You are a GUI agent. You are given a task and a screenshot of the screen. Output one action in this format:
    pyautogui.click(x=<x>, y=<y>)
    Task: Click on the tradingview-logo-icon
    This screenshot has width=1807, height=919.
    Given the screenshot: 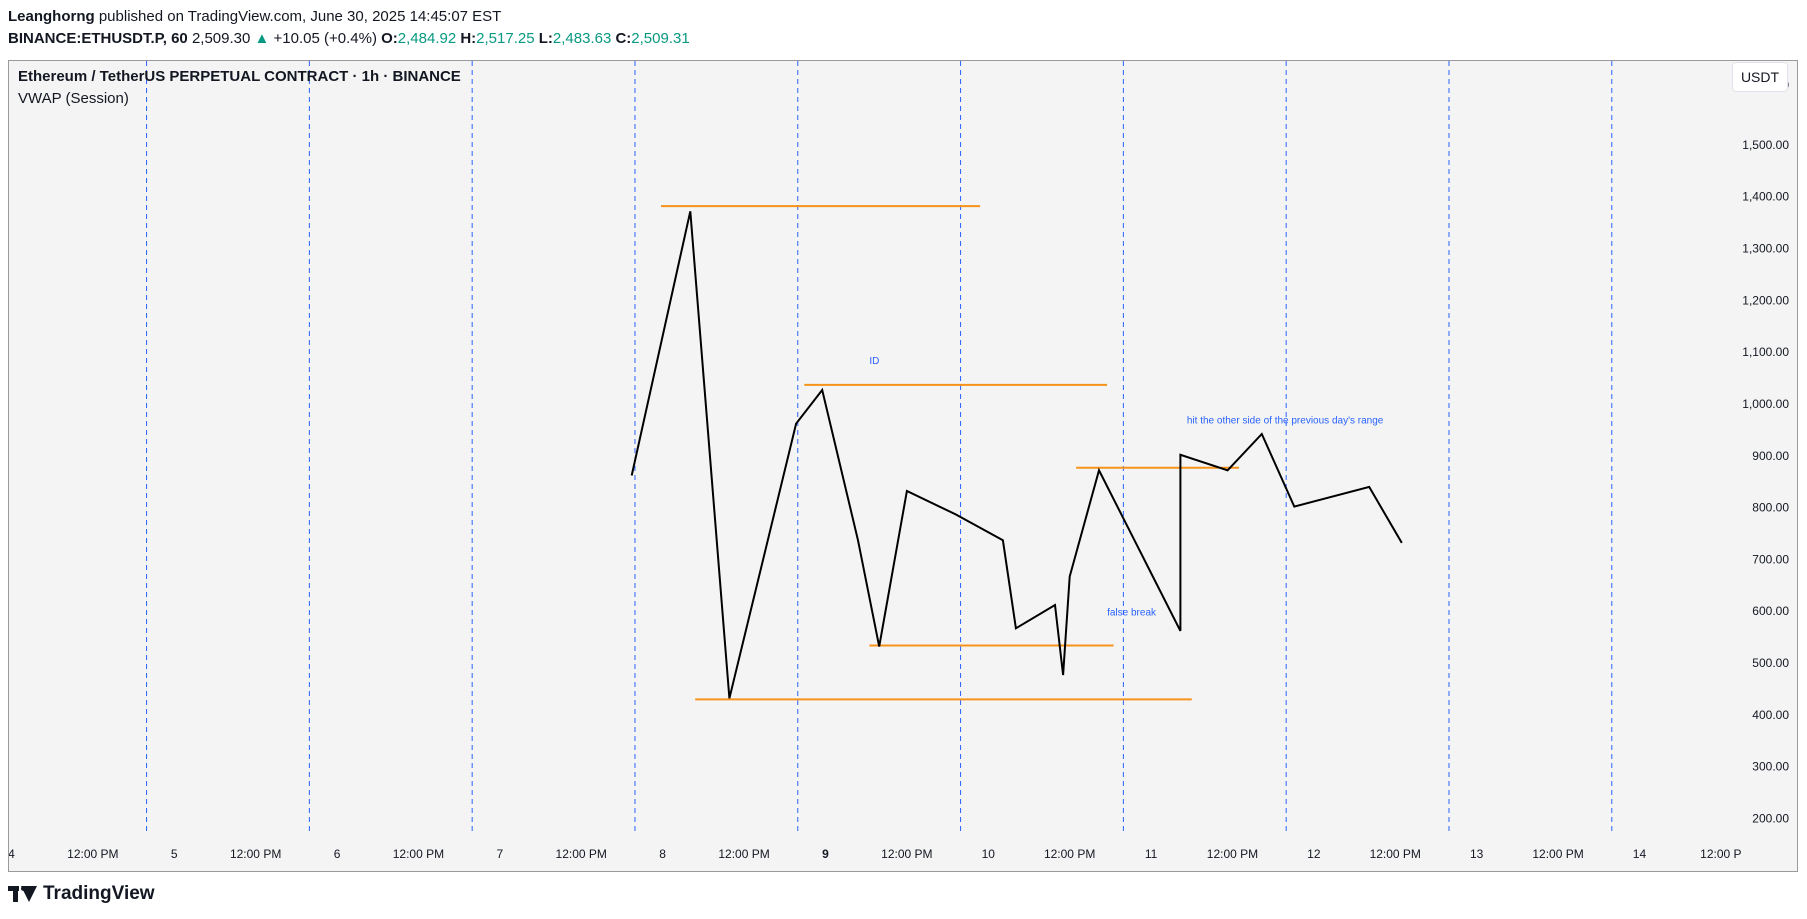 What is the action you would take?
    pyautogui.click(x=23, y=894)
    